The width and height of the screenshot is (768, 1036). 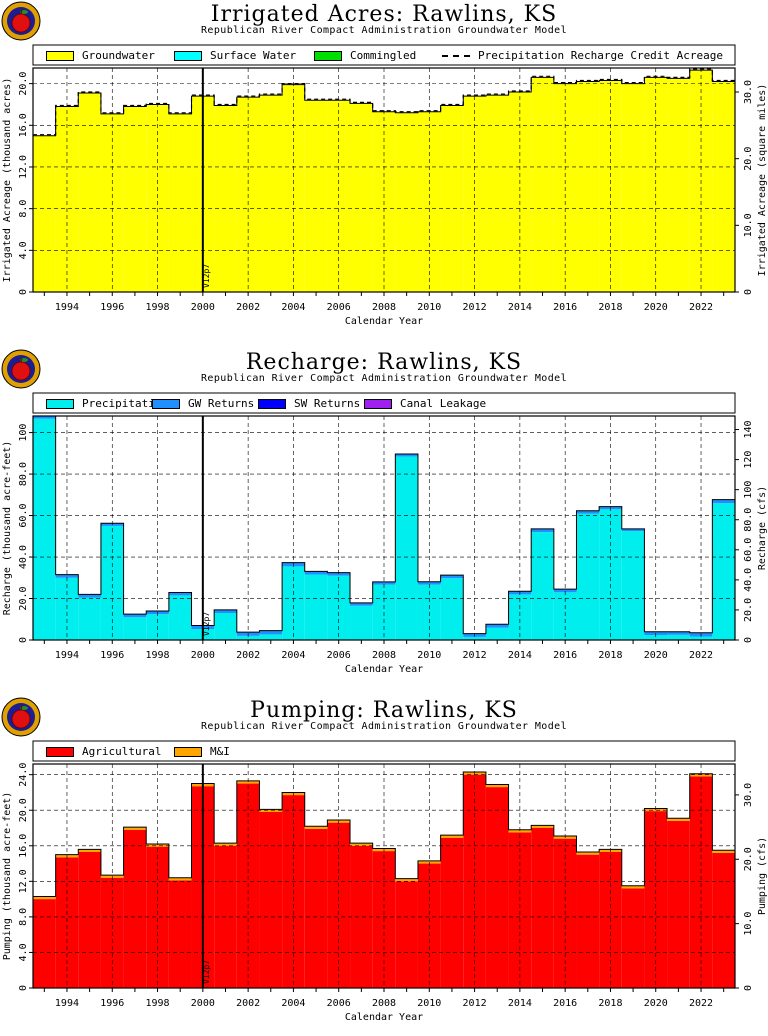 What do you see at coordinates (203, 1003) in the screenshot?
I see `x-tick-label: 2000` at bounding box center [203, 1003].